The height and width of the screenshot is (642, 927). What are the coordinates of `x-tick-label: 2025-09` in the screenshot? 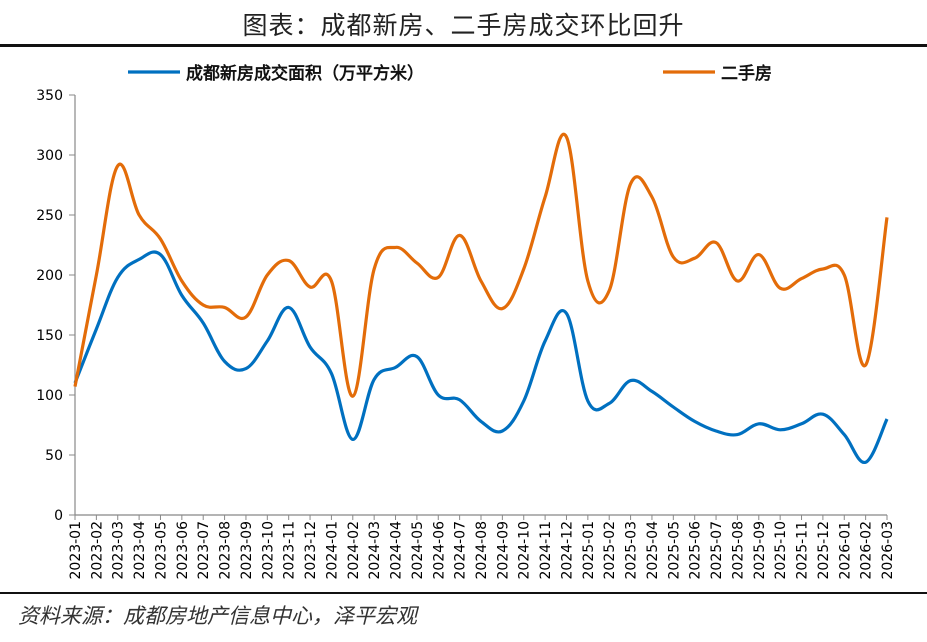 It's located at (760, 550).